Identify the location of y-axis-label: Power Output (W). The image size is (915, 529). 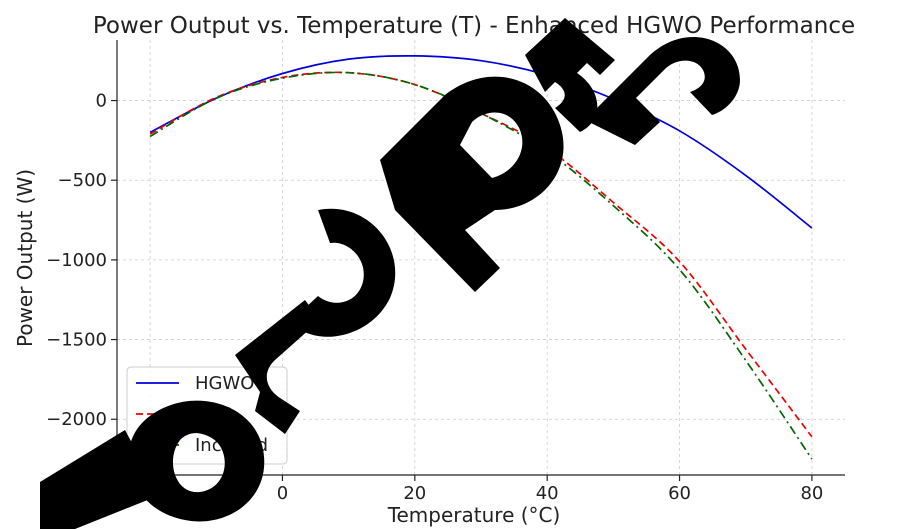
(25, 258).